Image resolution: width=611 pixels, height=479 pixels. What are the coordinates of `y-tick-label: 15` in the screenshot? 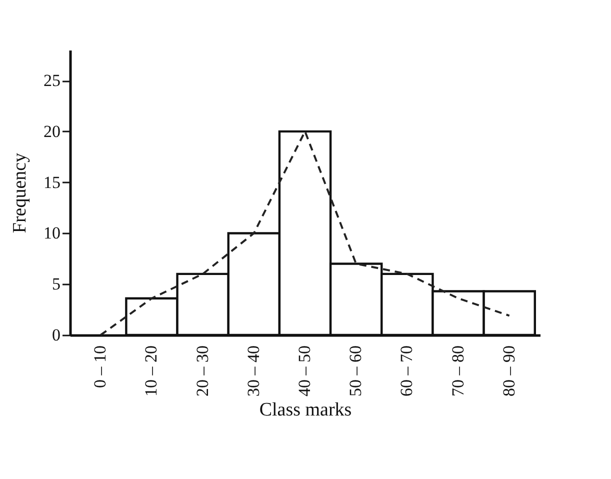 It's located at (52, 182).